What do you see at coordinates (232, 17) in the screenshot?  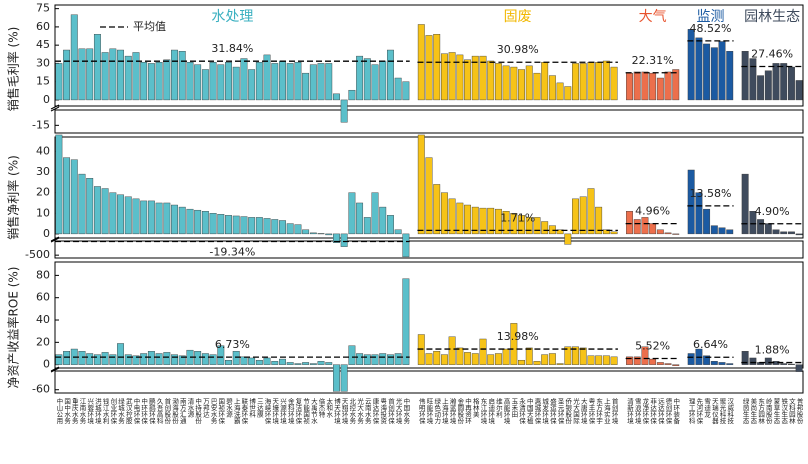 I see `group-title: 水处理` at bounding box center [232, 17].